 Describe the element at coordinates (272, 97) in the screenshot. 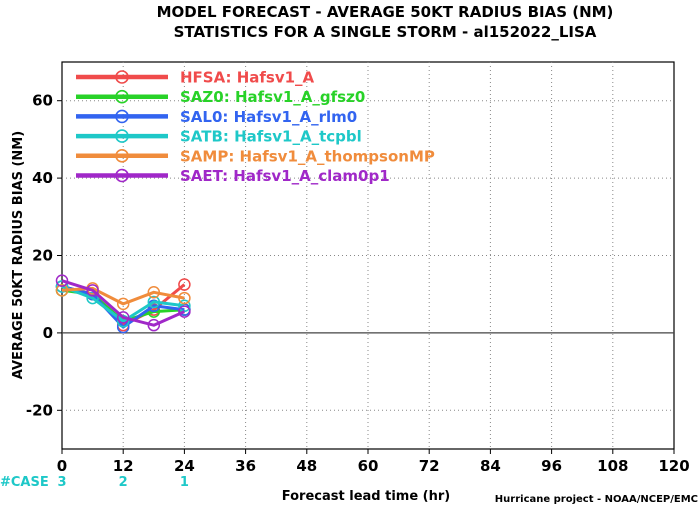

I see `legend-label-saz0: SAZ0: Hafsv1_A_gfsz0` at that location.